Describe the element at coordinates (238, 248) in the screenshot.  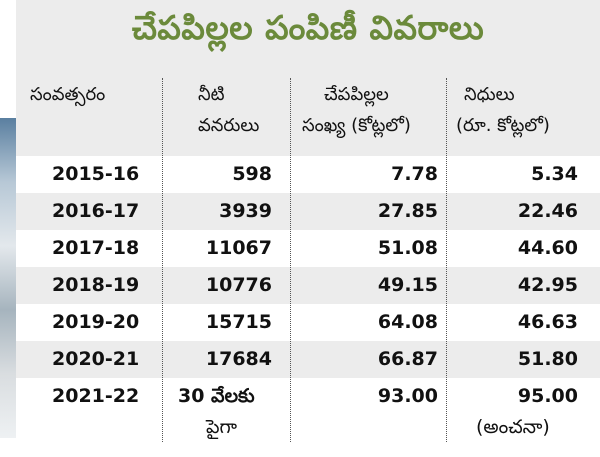
I see `cell-sources: 11067` at that location.